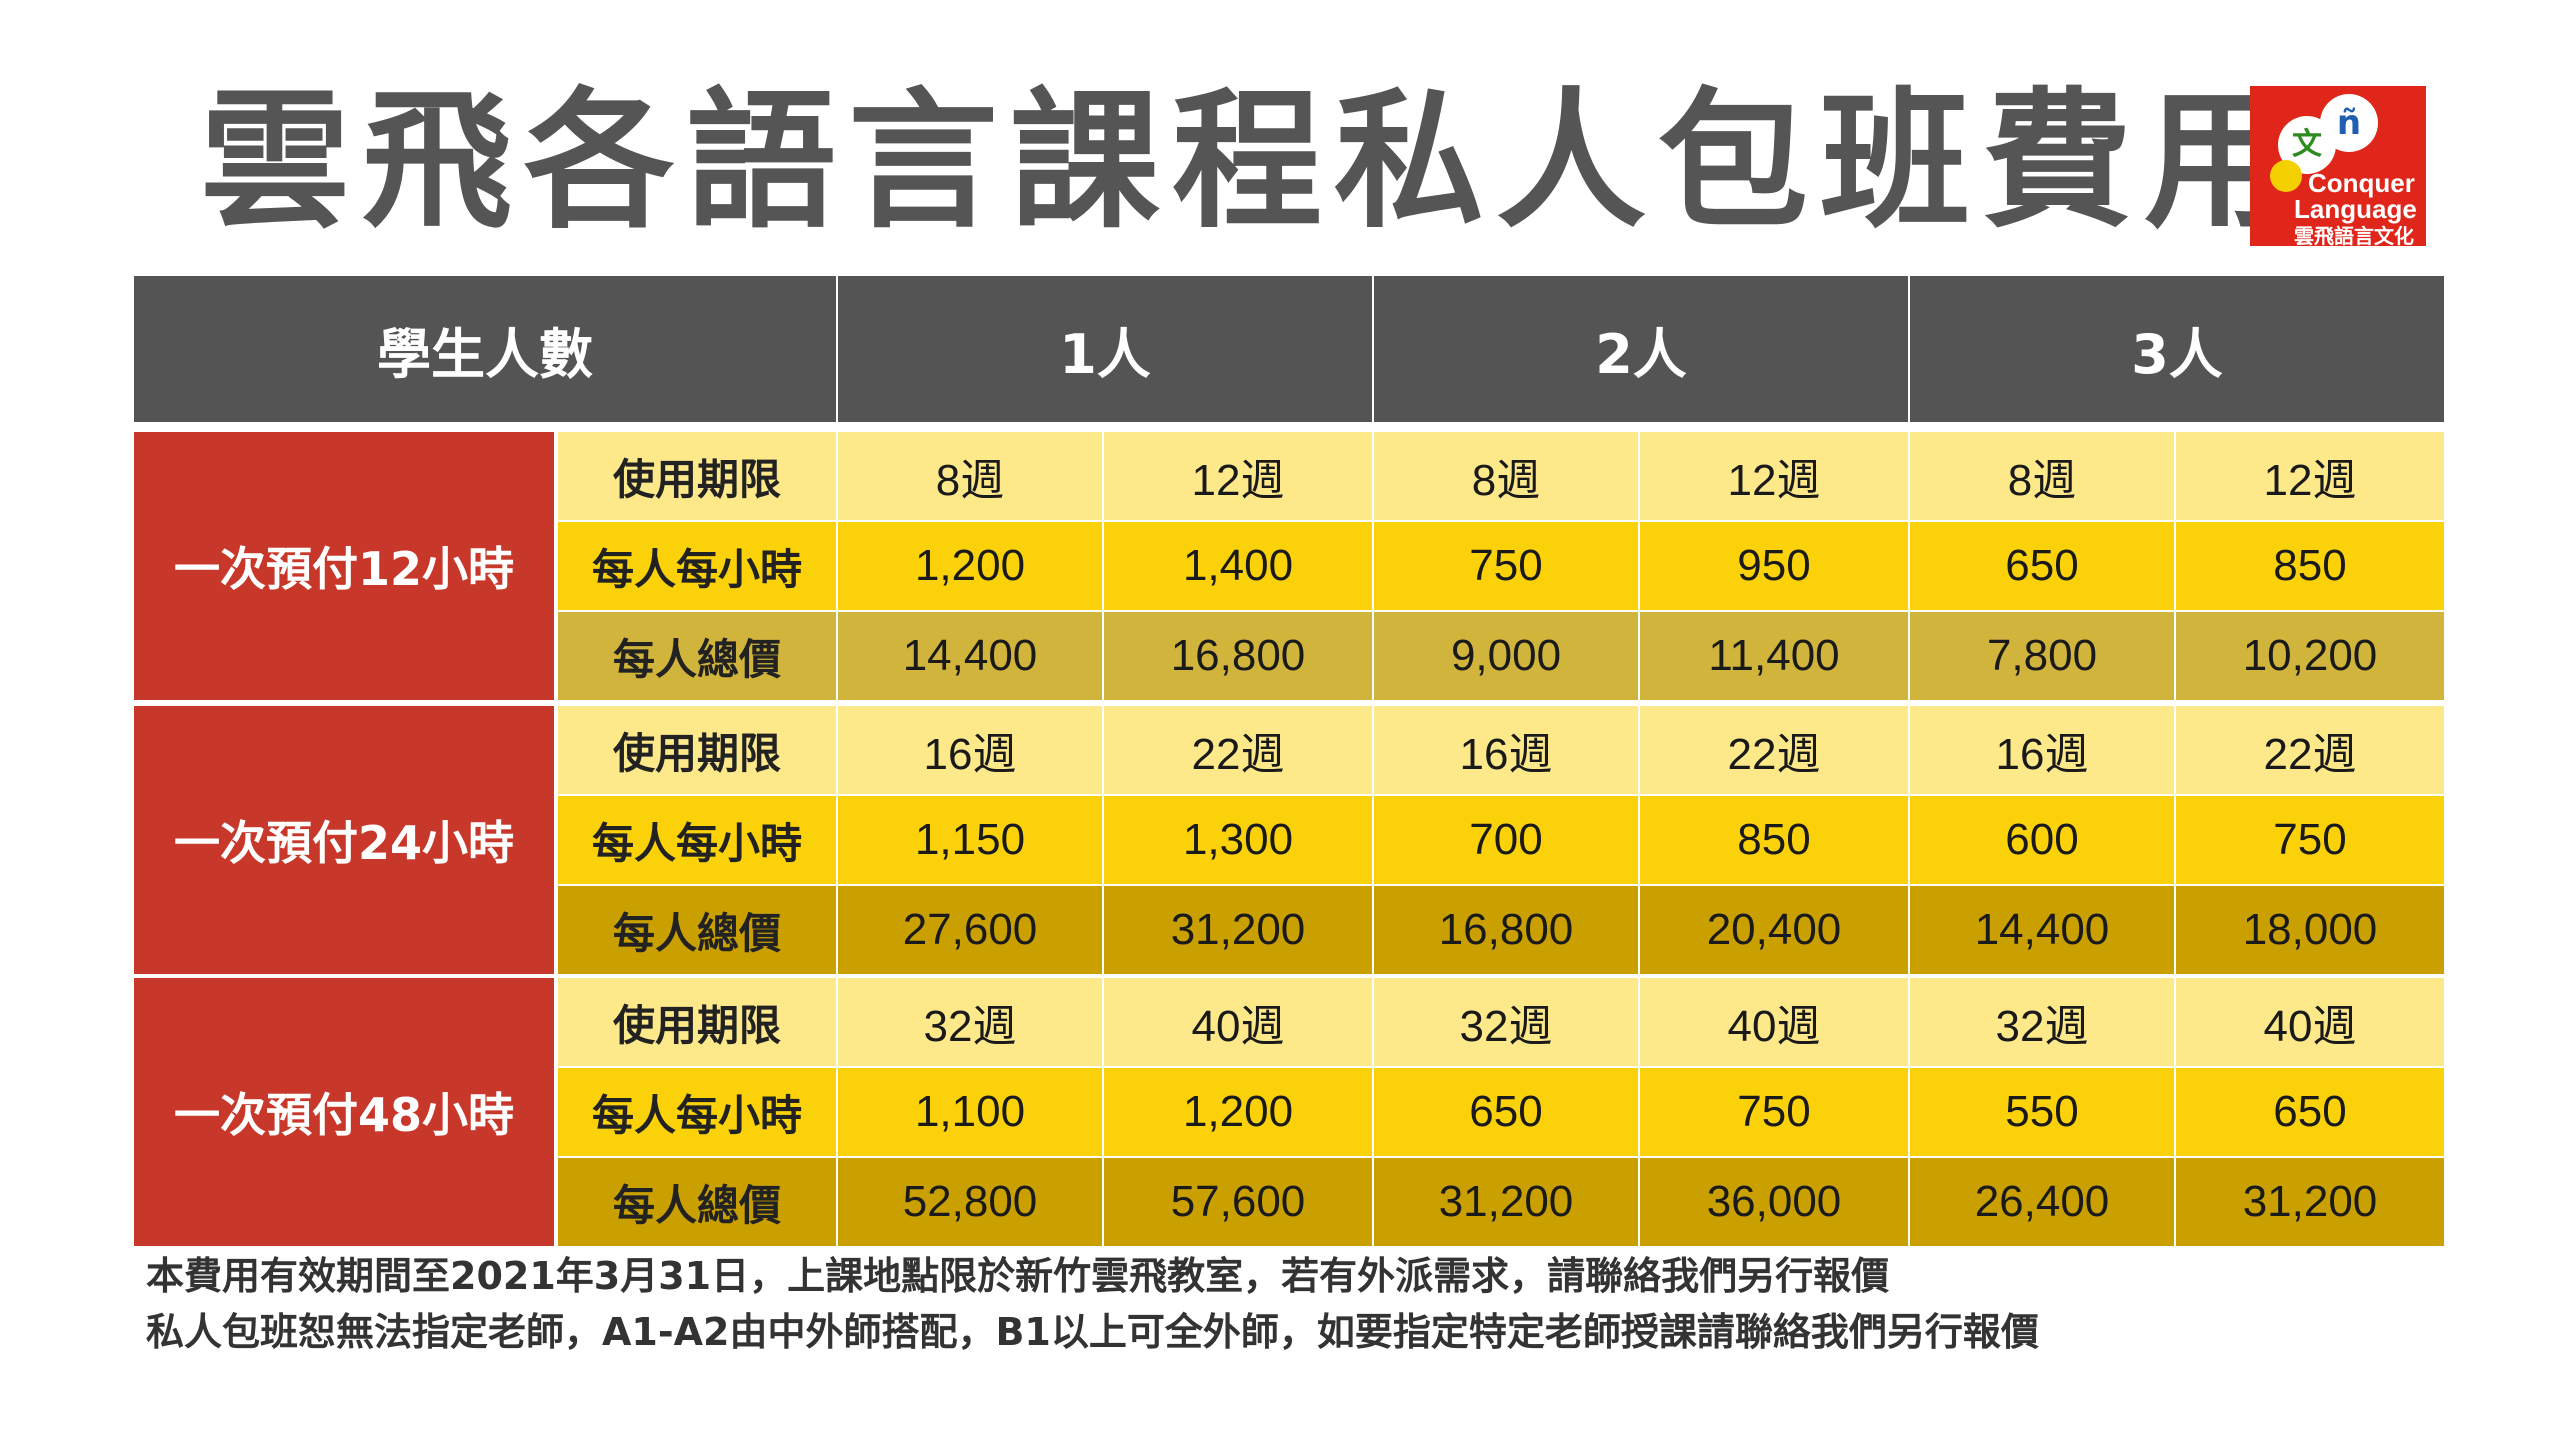 The width and height of the screenshot is (2560, 1440). I want to click on price-cell: 11,400, so click(1774, 656).